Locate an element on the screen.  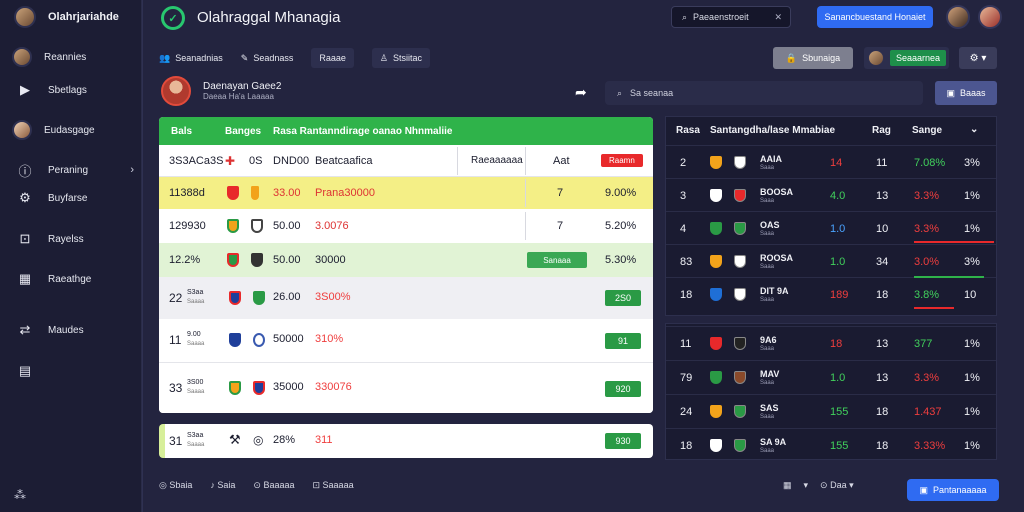
row-act: Aat is located at coordinates (561, 160).